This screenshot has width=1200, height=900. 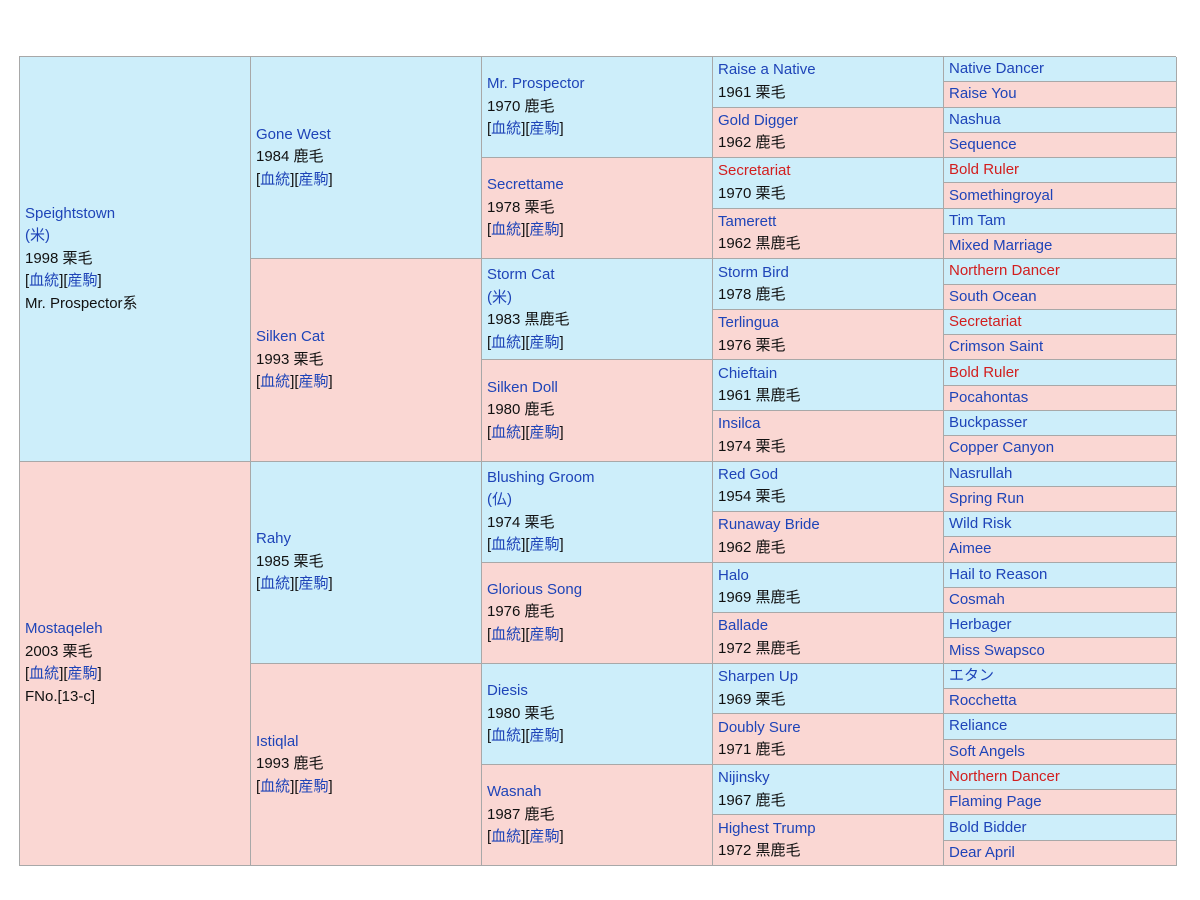 What do you see at coordinates (758, 677) in the screenshot?
I see `horse-name-link: Sharpen Up` at bounding box center [758, 677].